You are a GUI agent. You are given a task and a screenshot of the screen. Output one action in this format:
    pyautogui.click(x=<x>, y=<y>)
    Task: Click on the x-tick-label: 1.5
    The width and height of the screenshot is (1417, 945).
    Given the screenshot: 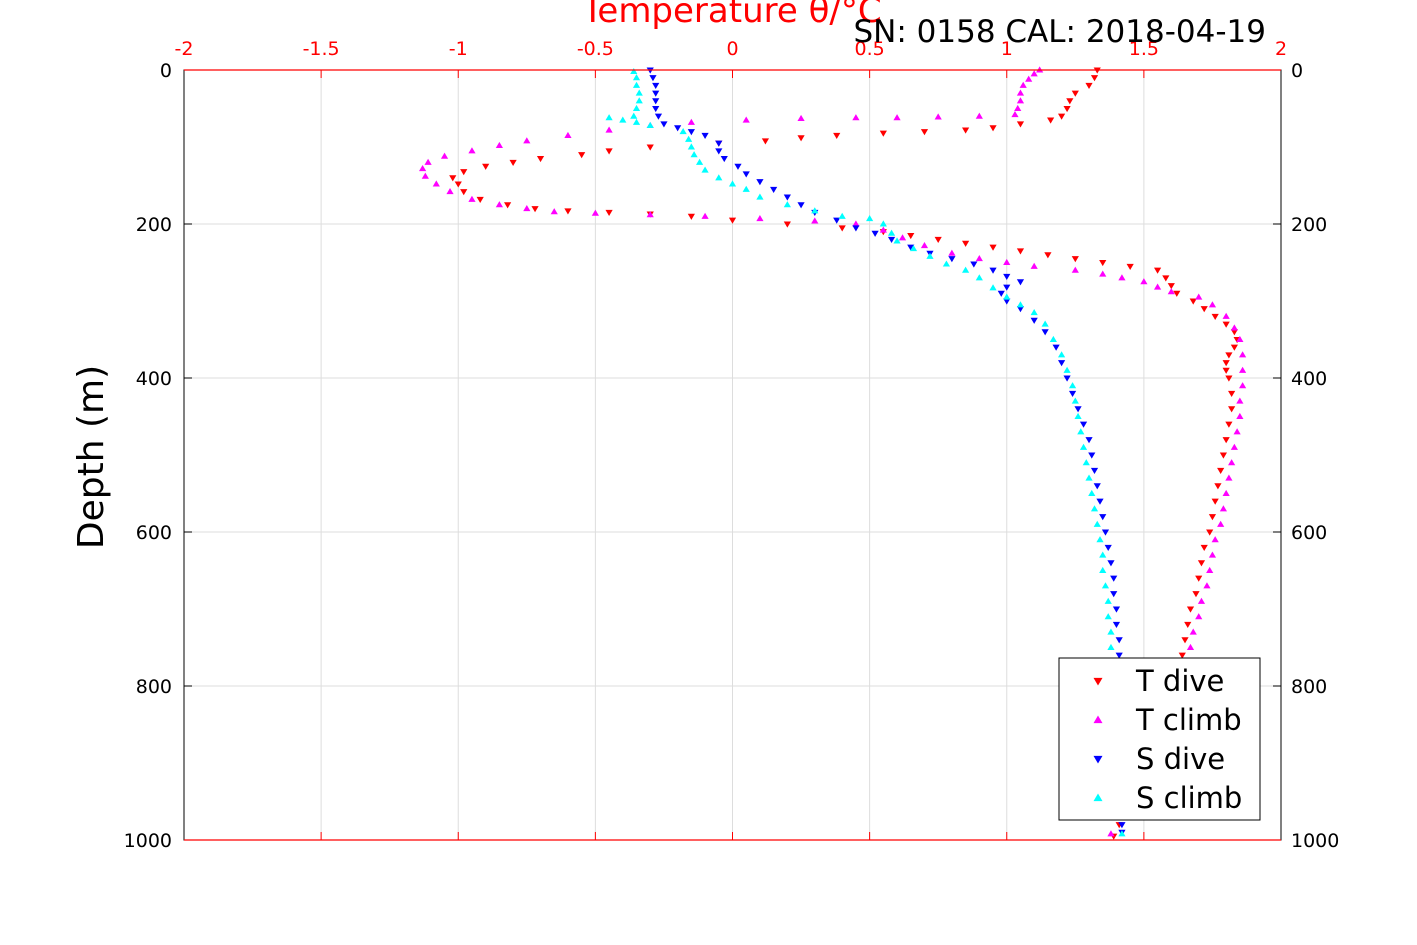 What is the action you would take?
    pyautogui.click(x=1144, y=49)
    